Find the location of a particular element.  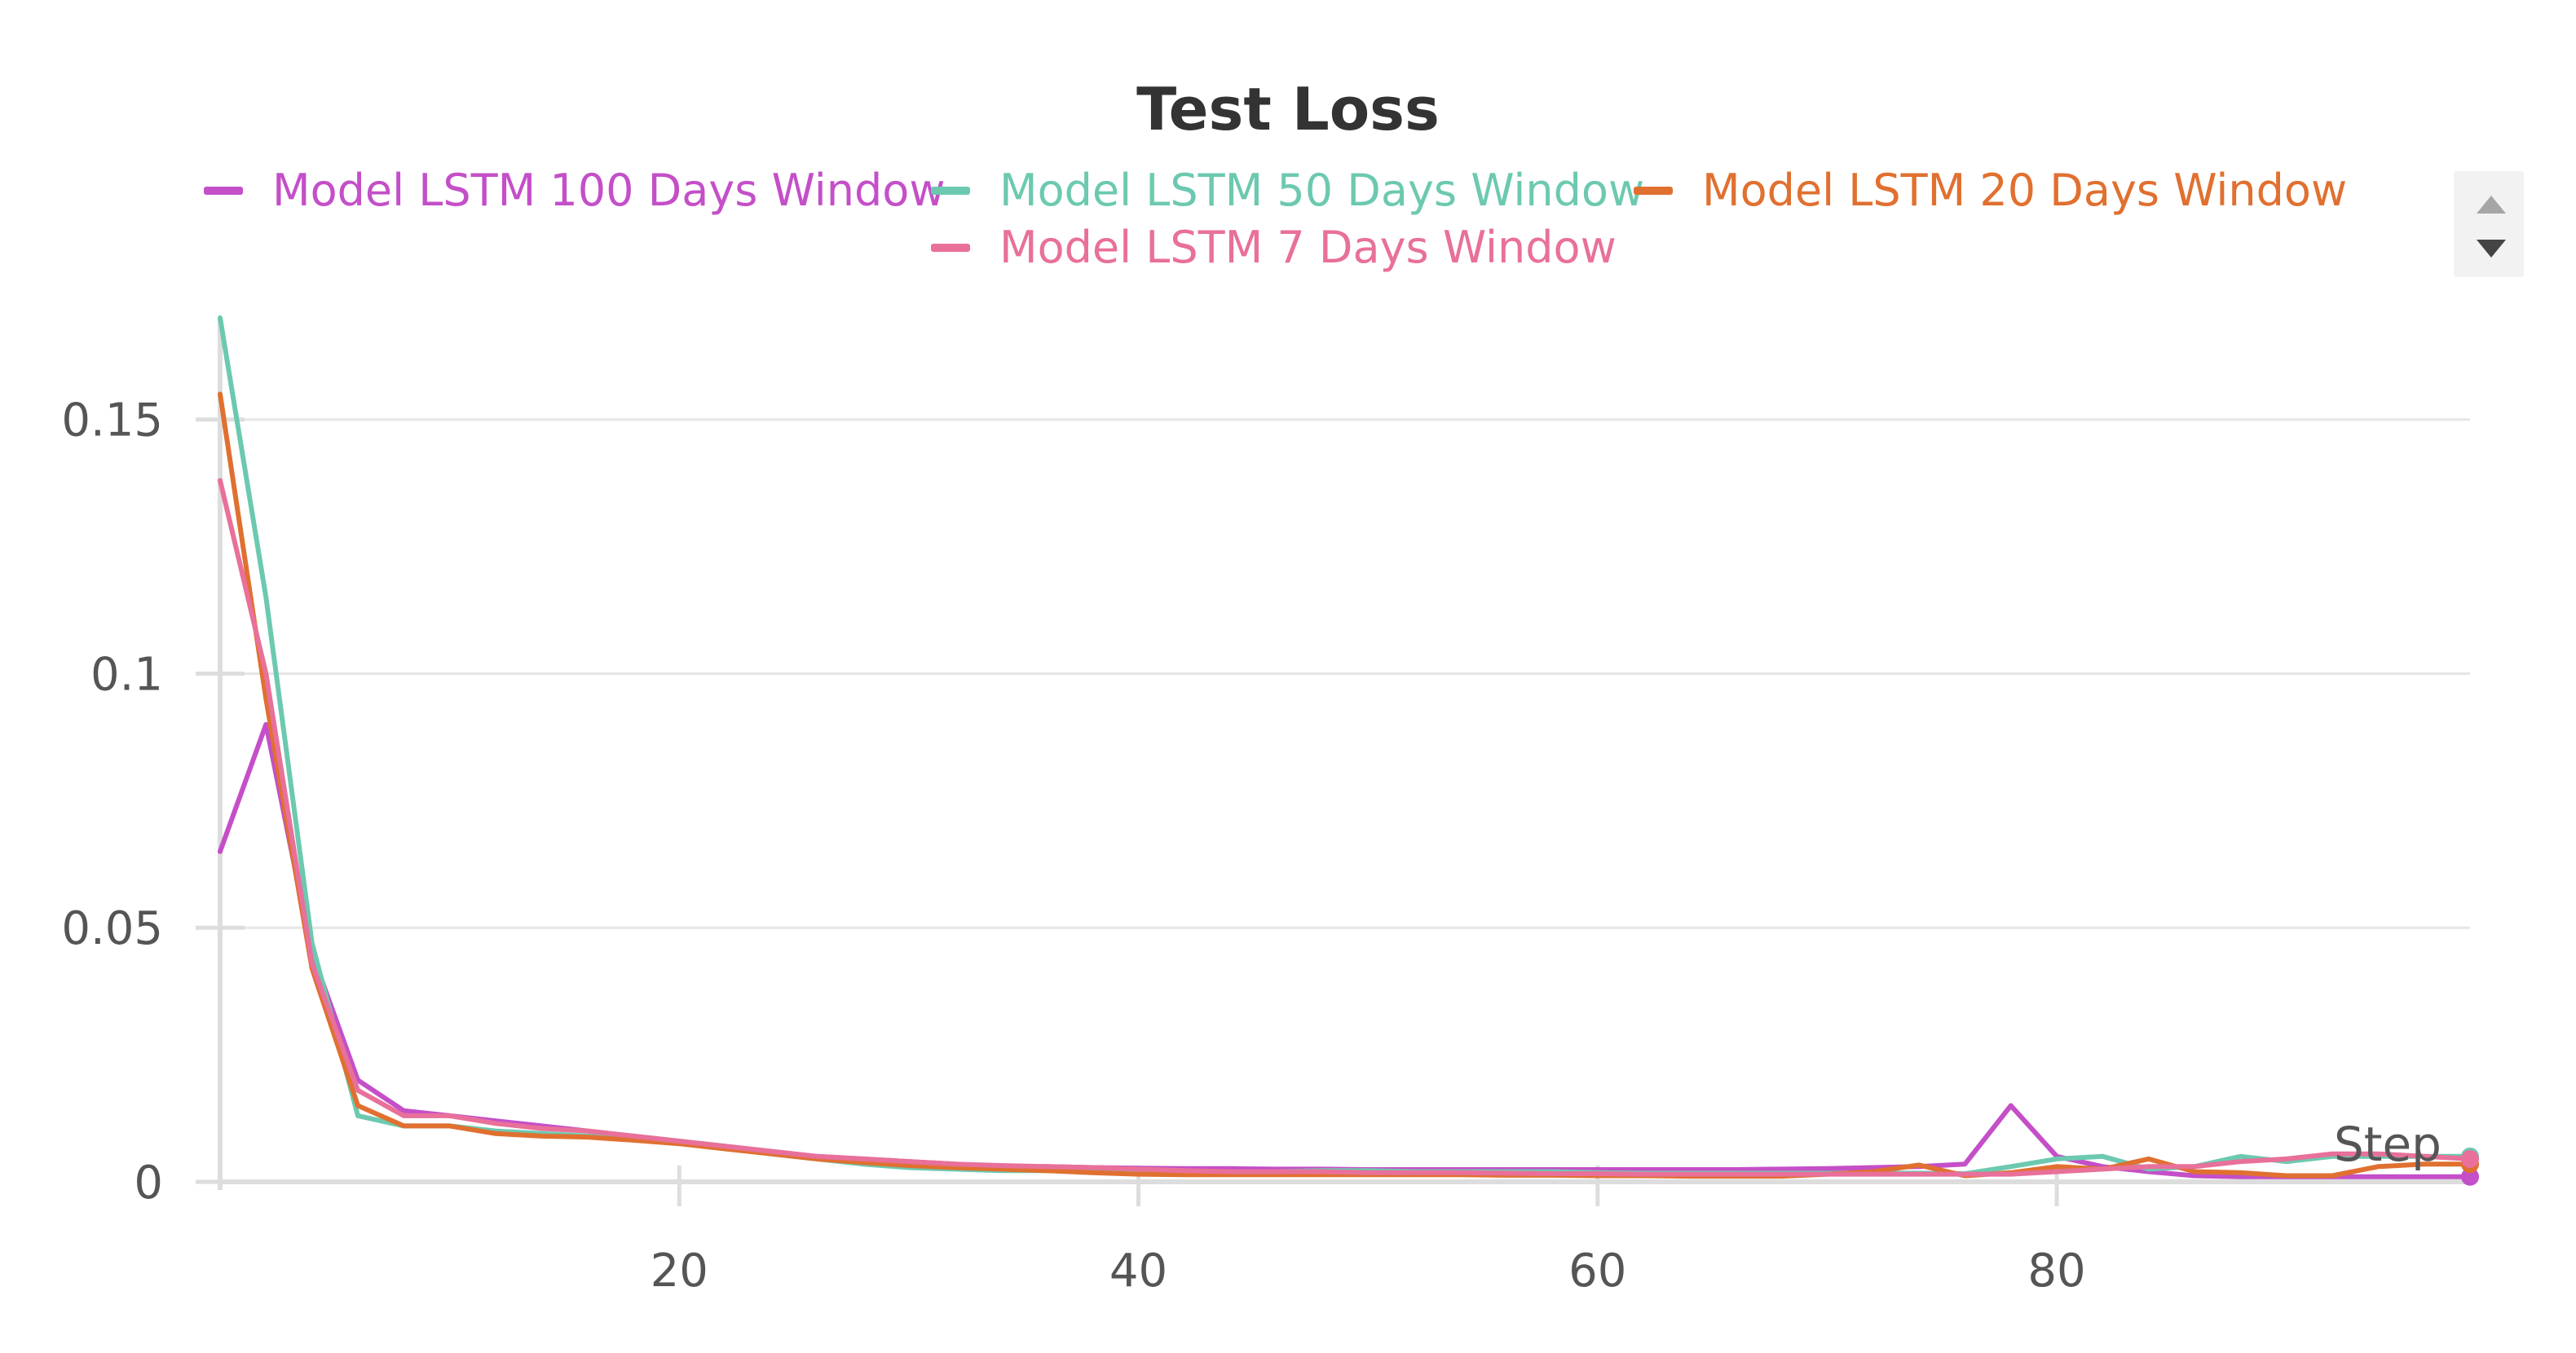

legend-scroll-control is located at coordinates (2489, 224).